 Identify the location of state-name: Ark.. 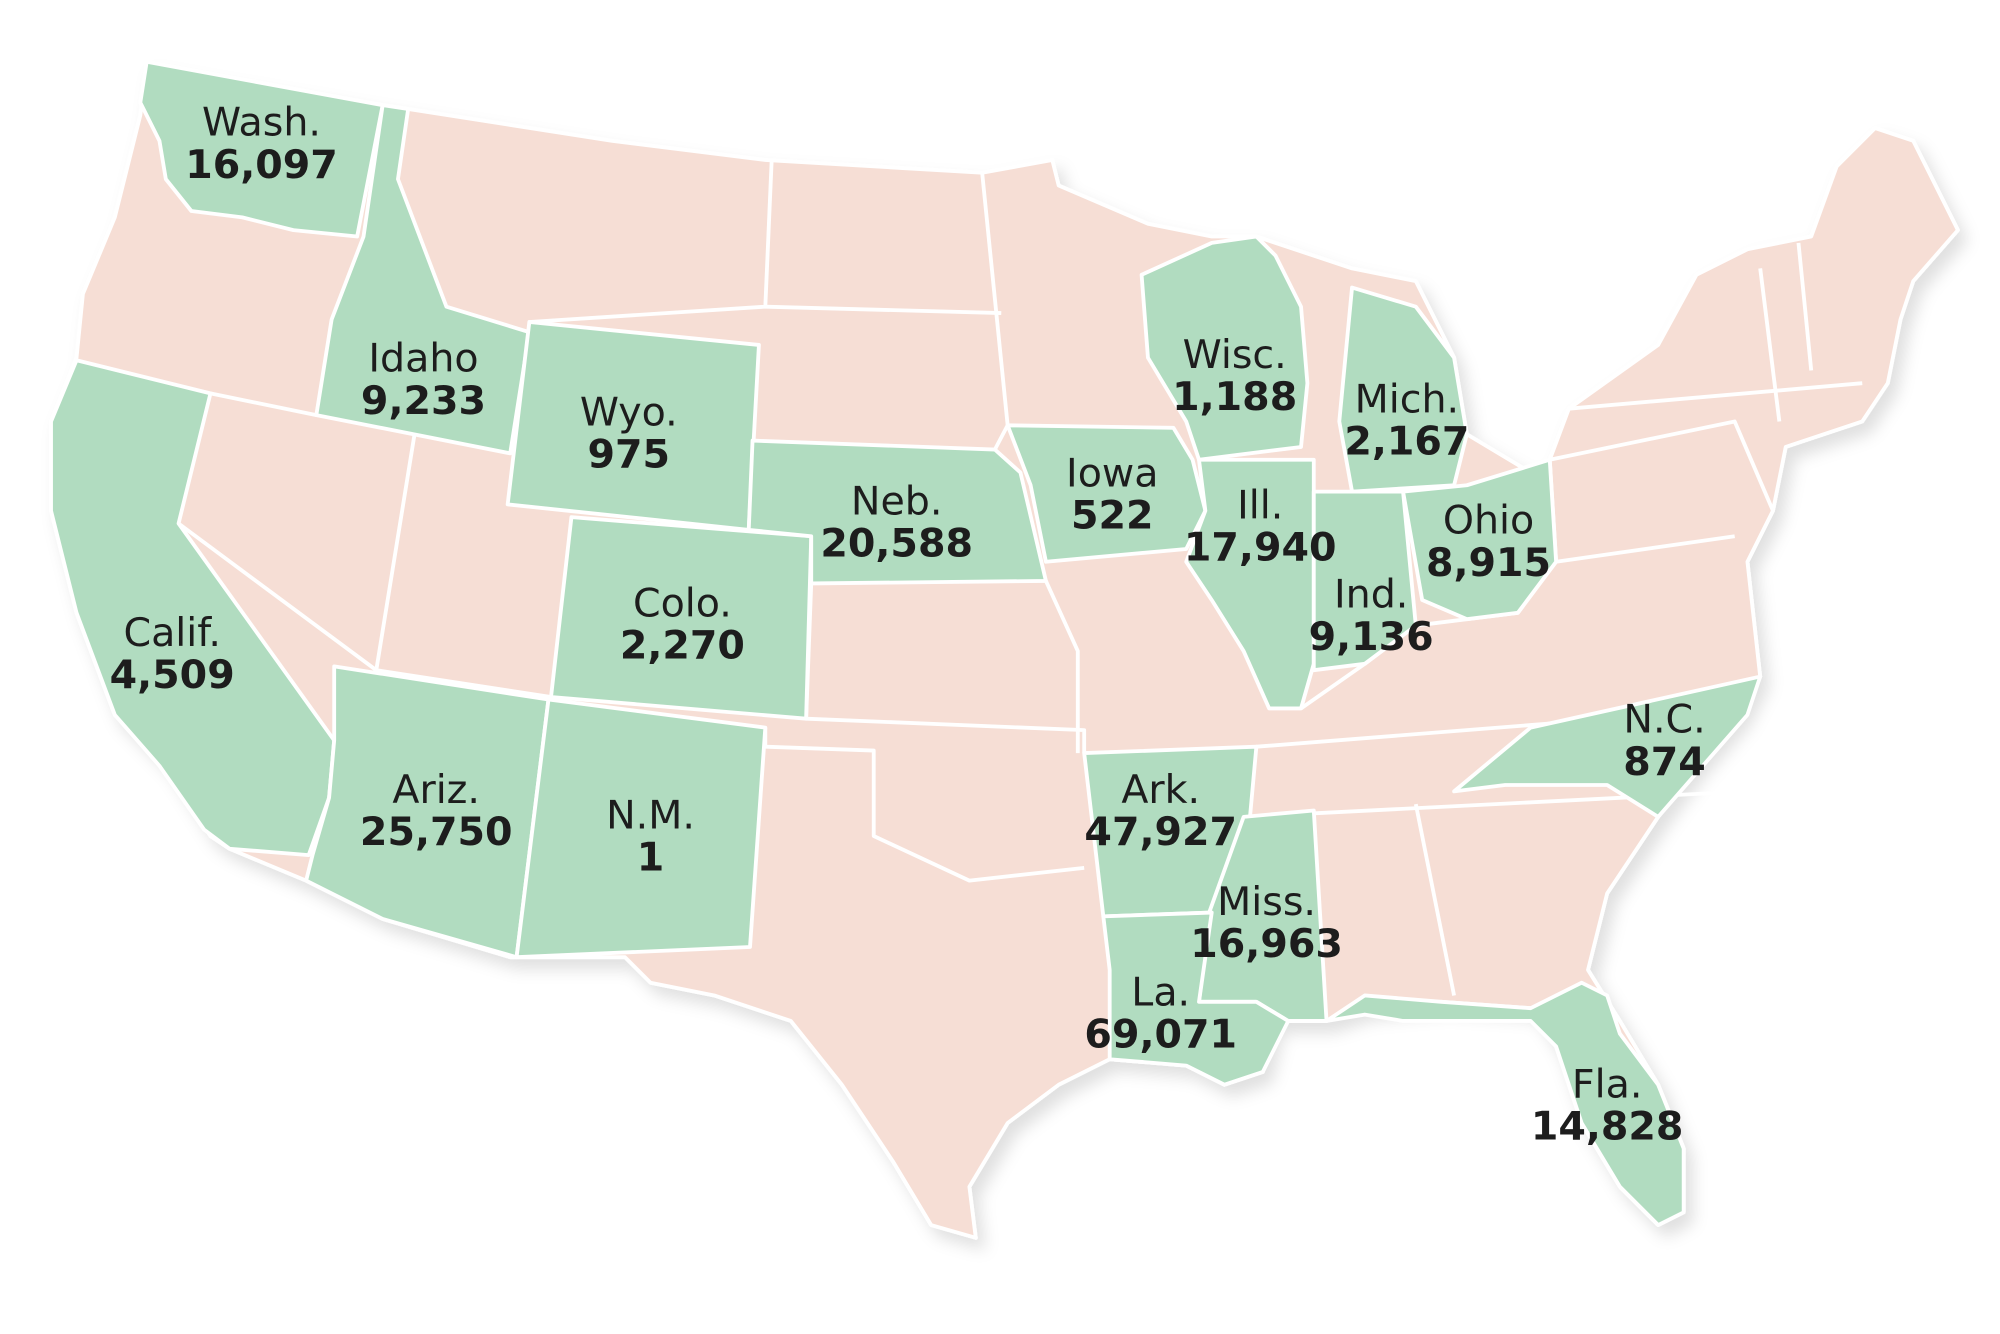
(1160, 790).